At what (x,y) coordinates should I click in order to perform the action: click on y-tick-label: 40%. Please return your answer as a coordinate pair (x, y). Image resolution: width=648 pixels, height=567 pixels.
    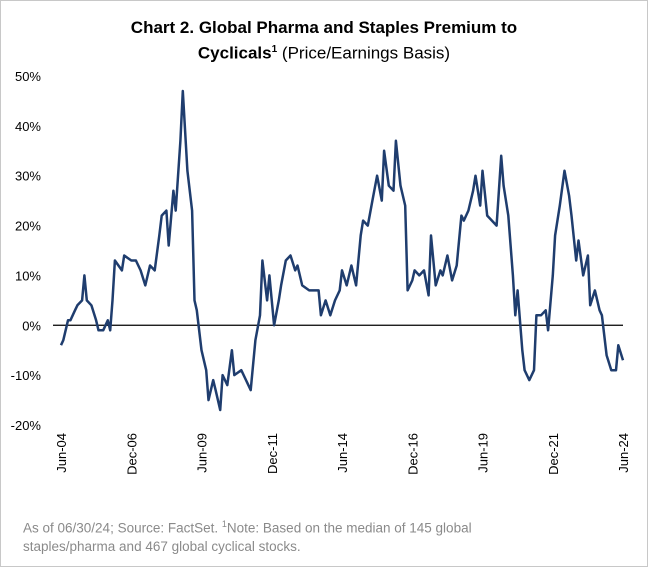
    Looking at the image, I should click on (28, 126).